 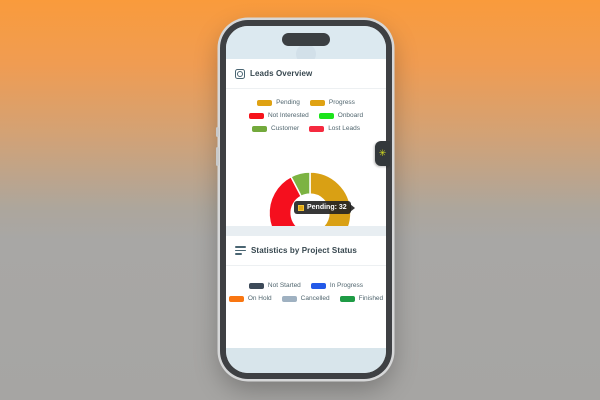 I want to click on donut-segment-customer, so click(x=300, y=184).